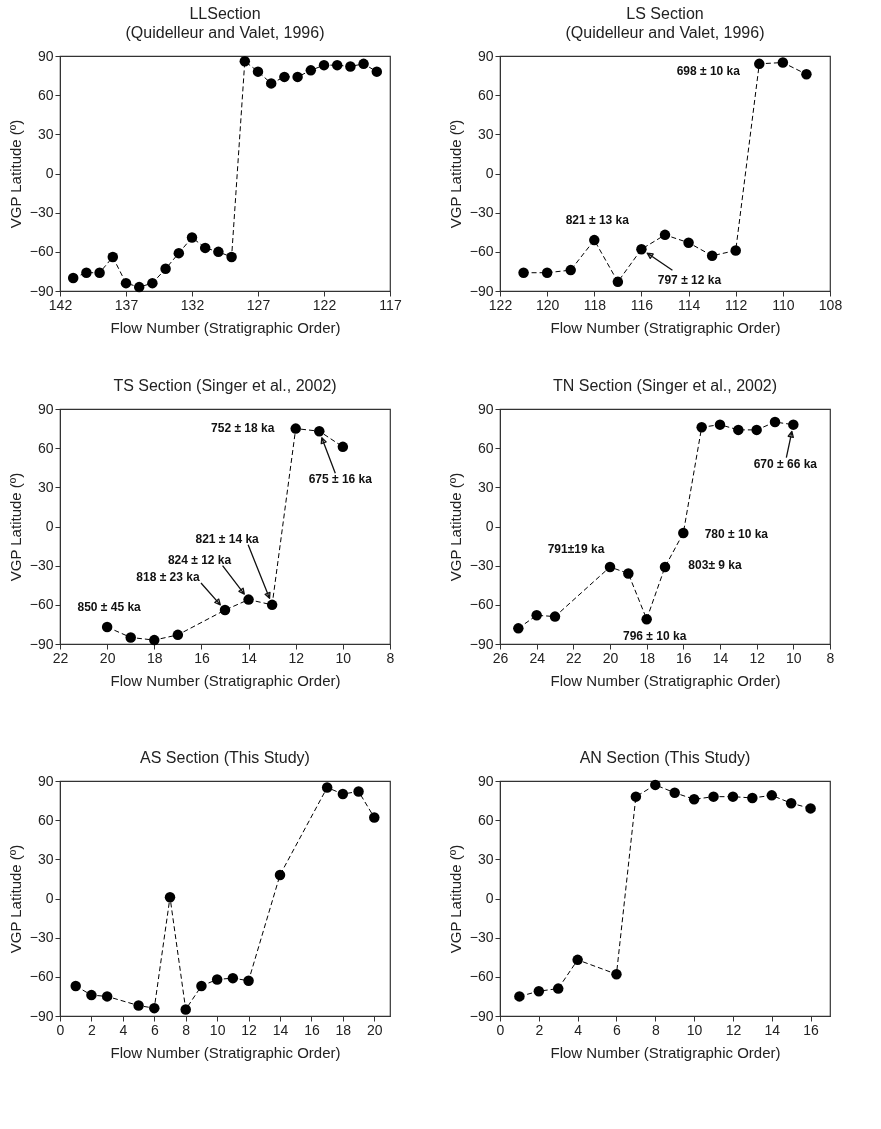 The width and height of the screenshot is (881, 1129). What do you see at coordinates (485, 819) in the screenshot?
I see `y-tick-label: 60` at bounding box center [485, 819].